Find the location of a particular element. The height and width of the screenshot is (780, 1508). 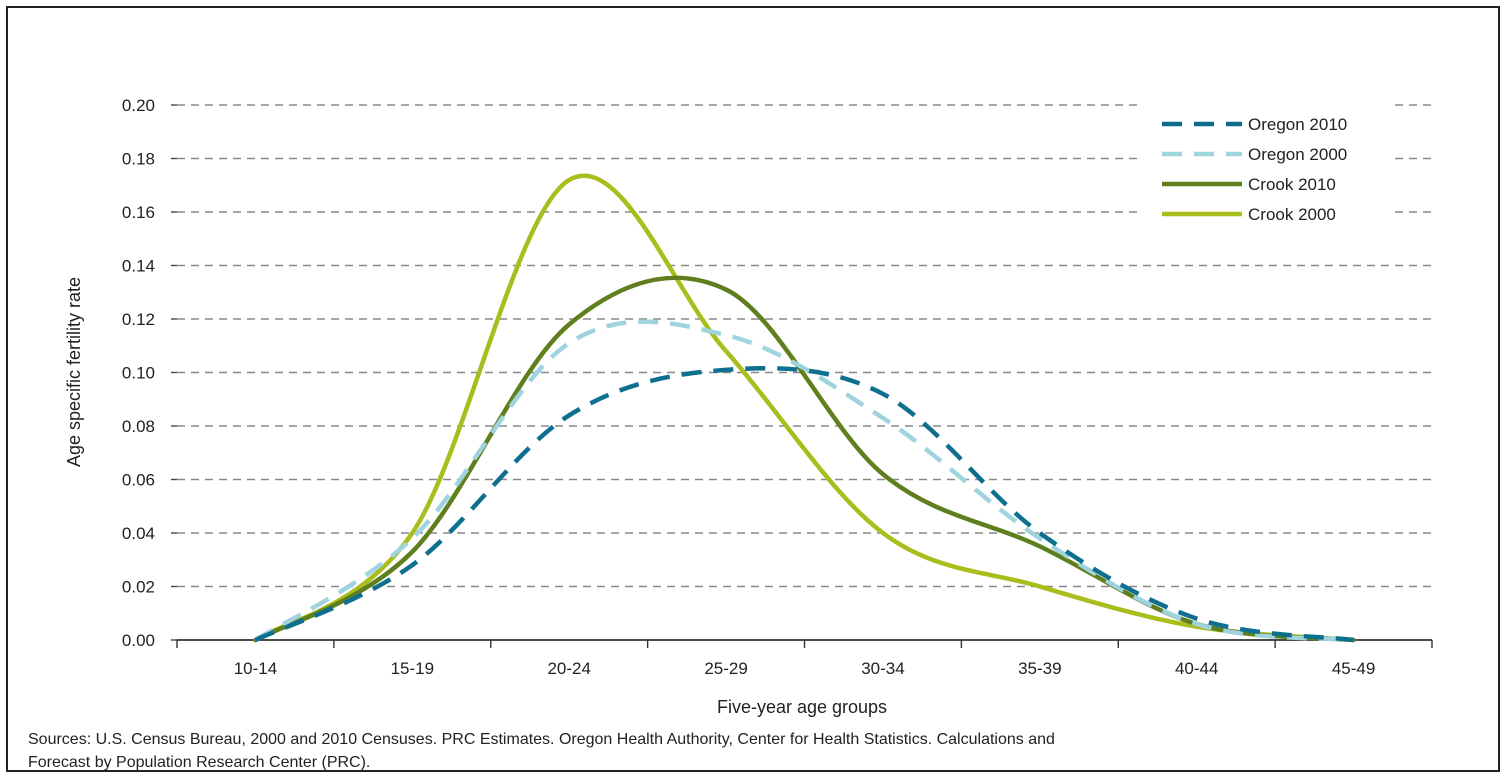

x-tick-label: 45-49 is located at coordinates (1353, 668).